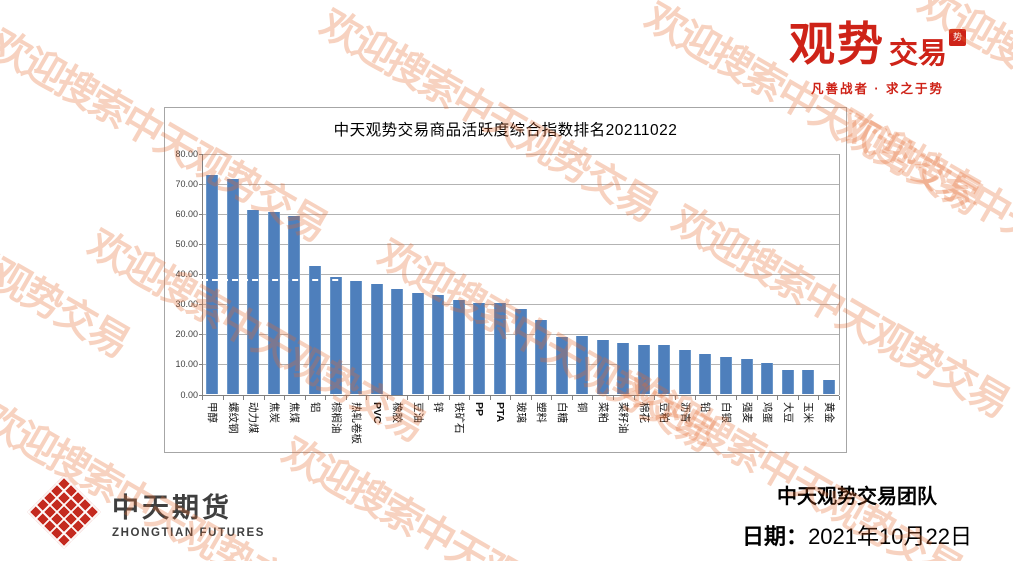 The image size is (1013, 561). I want to click on seal-stamp-icon: 势, so click(957, 37).